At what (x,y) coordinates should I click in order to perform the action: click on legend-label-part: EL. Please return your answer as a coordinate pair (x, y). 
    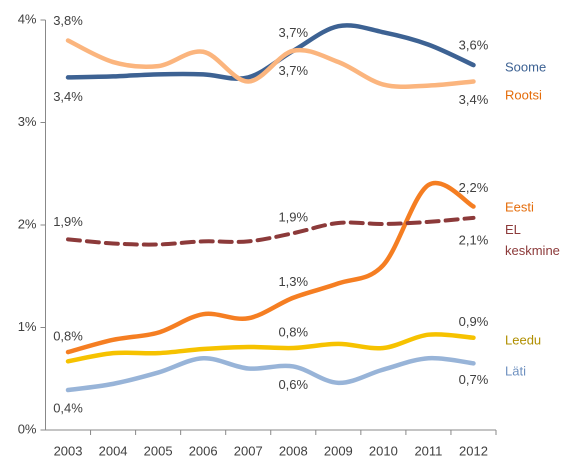
    Looking at the image, I should click on (513, 229).